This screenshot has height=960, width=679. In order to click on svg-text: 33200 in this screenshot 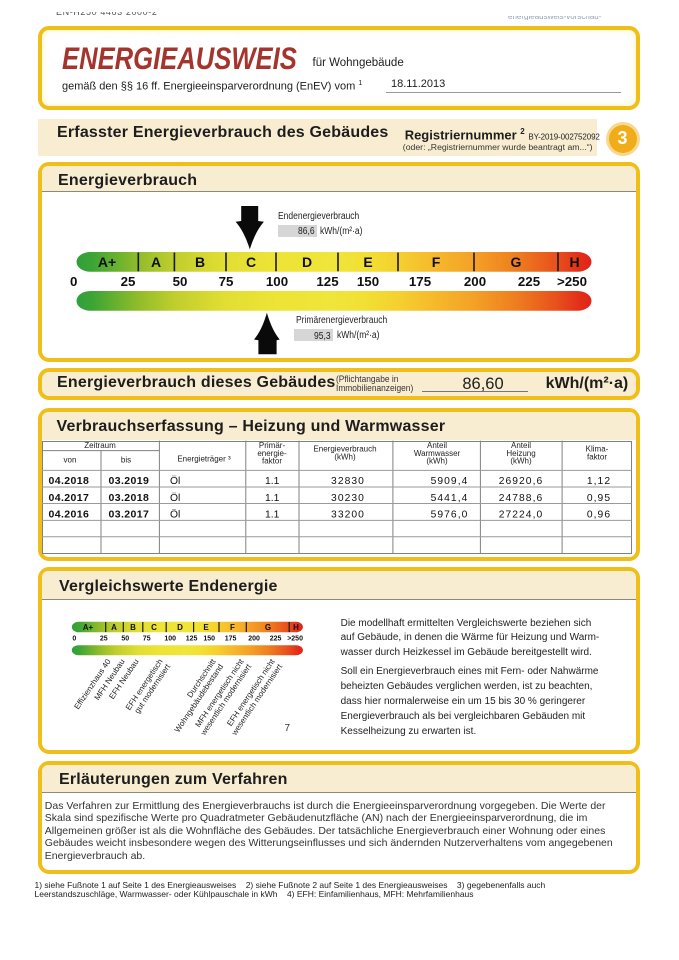, I will do `click(348, 514)`.